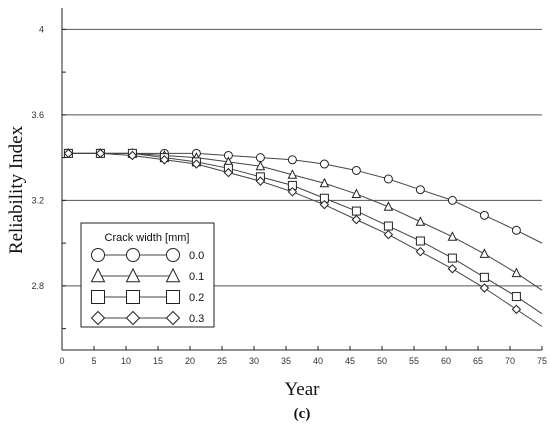 This screenshot has width=550, height=430. What do you see at coordinates (16, 189) in the screenshot?
I see `y-axis-title: Reliability Index` at bounding box center [16, 189].